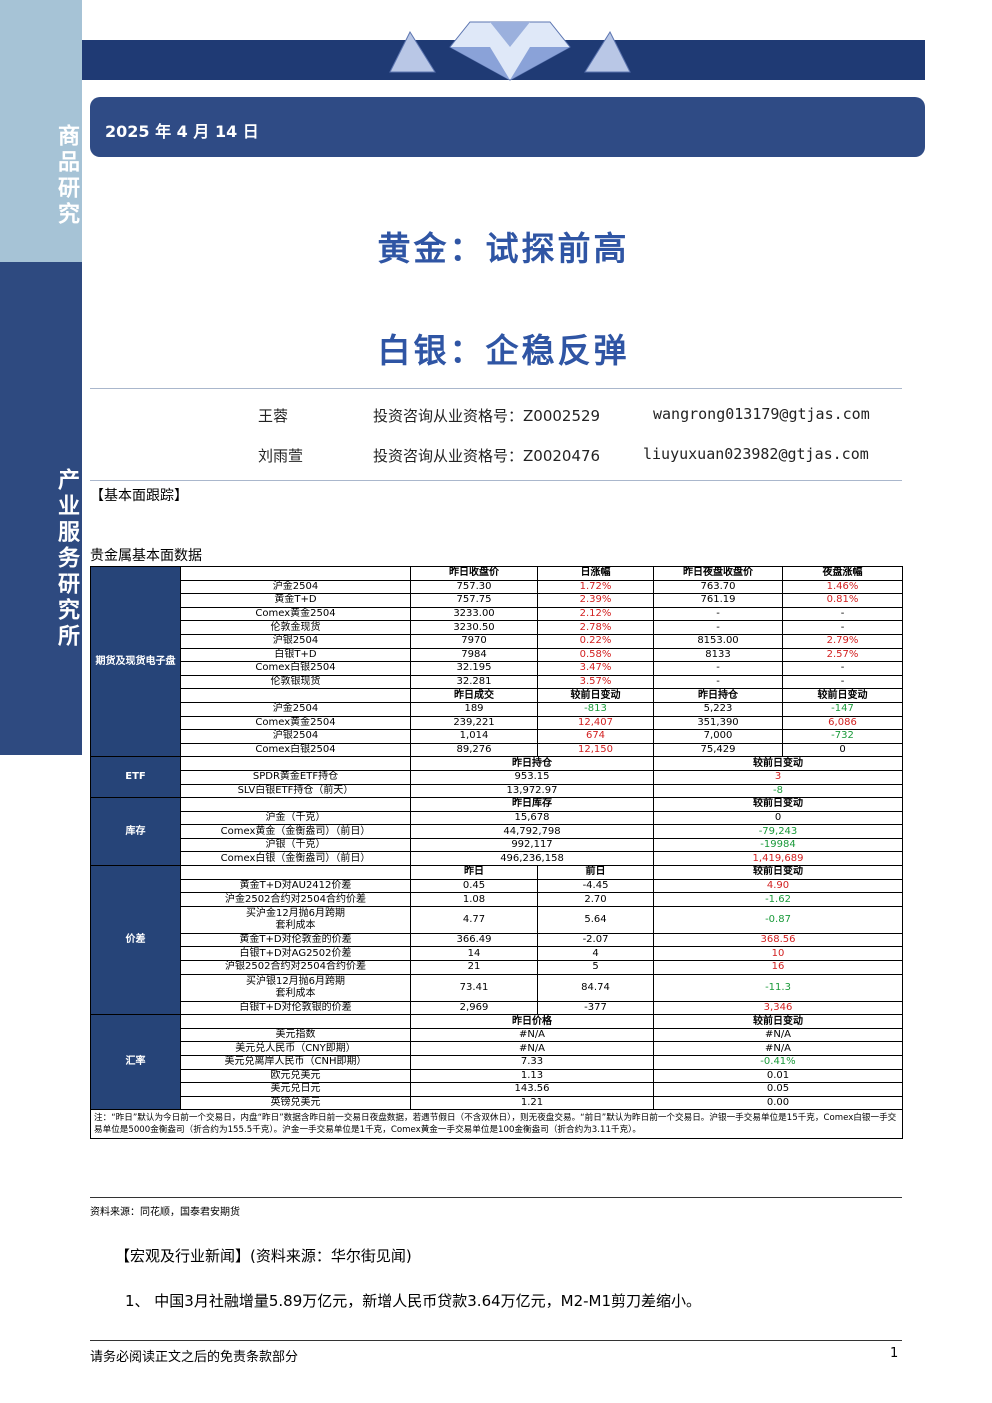 This screenshot has height=1403, width=992. What do you see at coordinates (135, 832) in the screenshot?
I see `group-label: 库存` at bounding box center [135, 832].